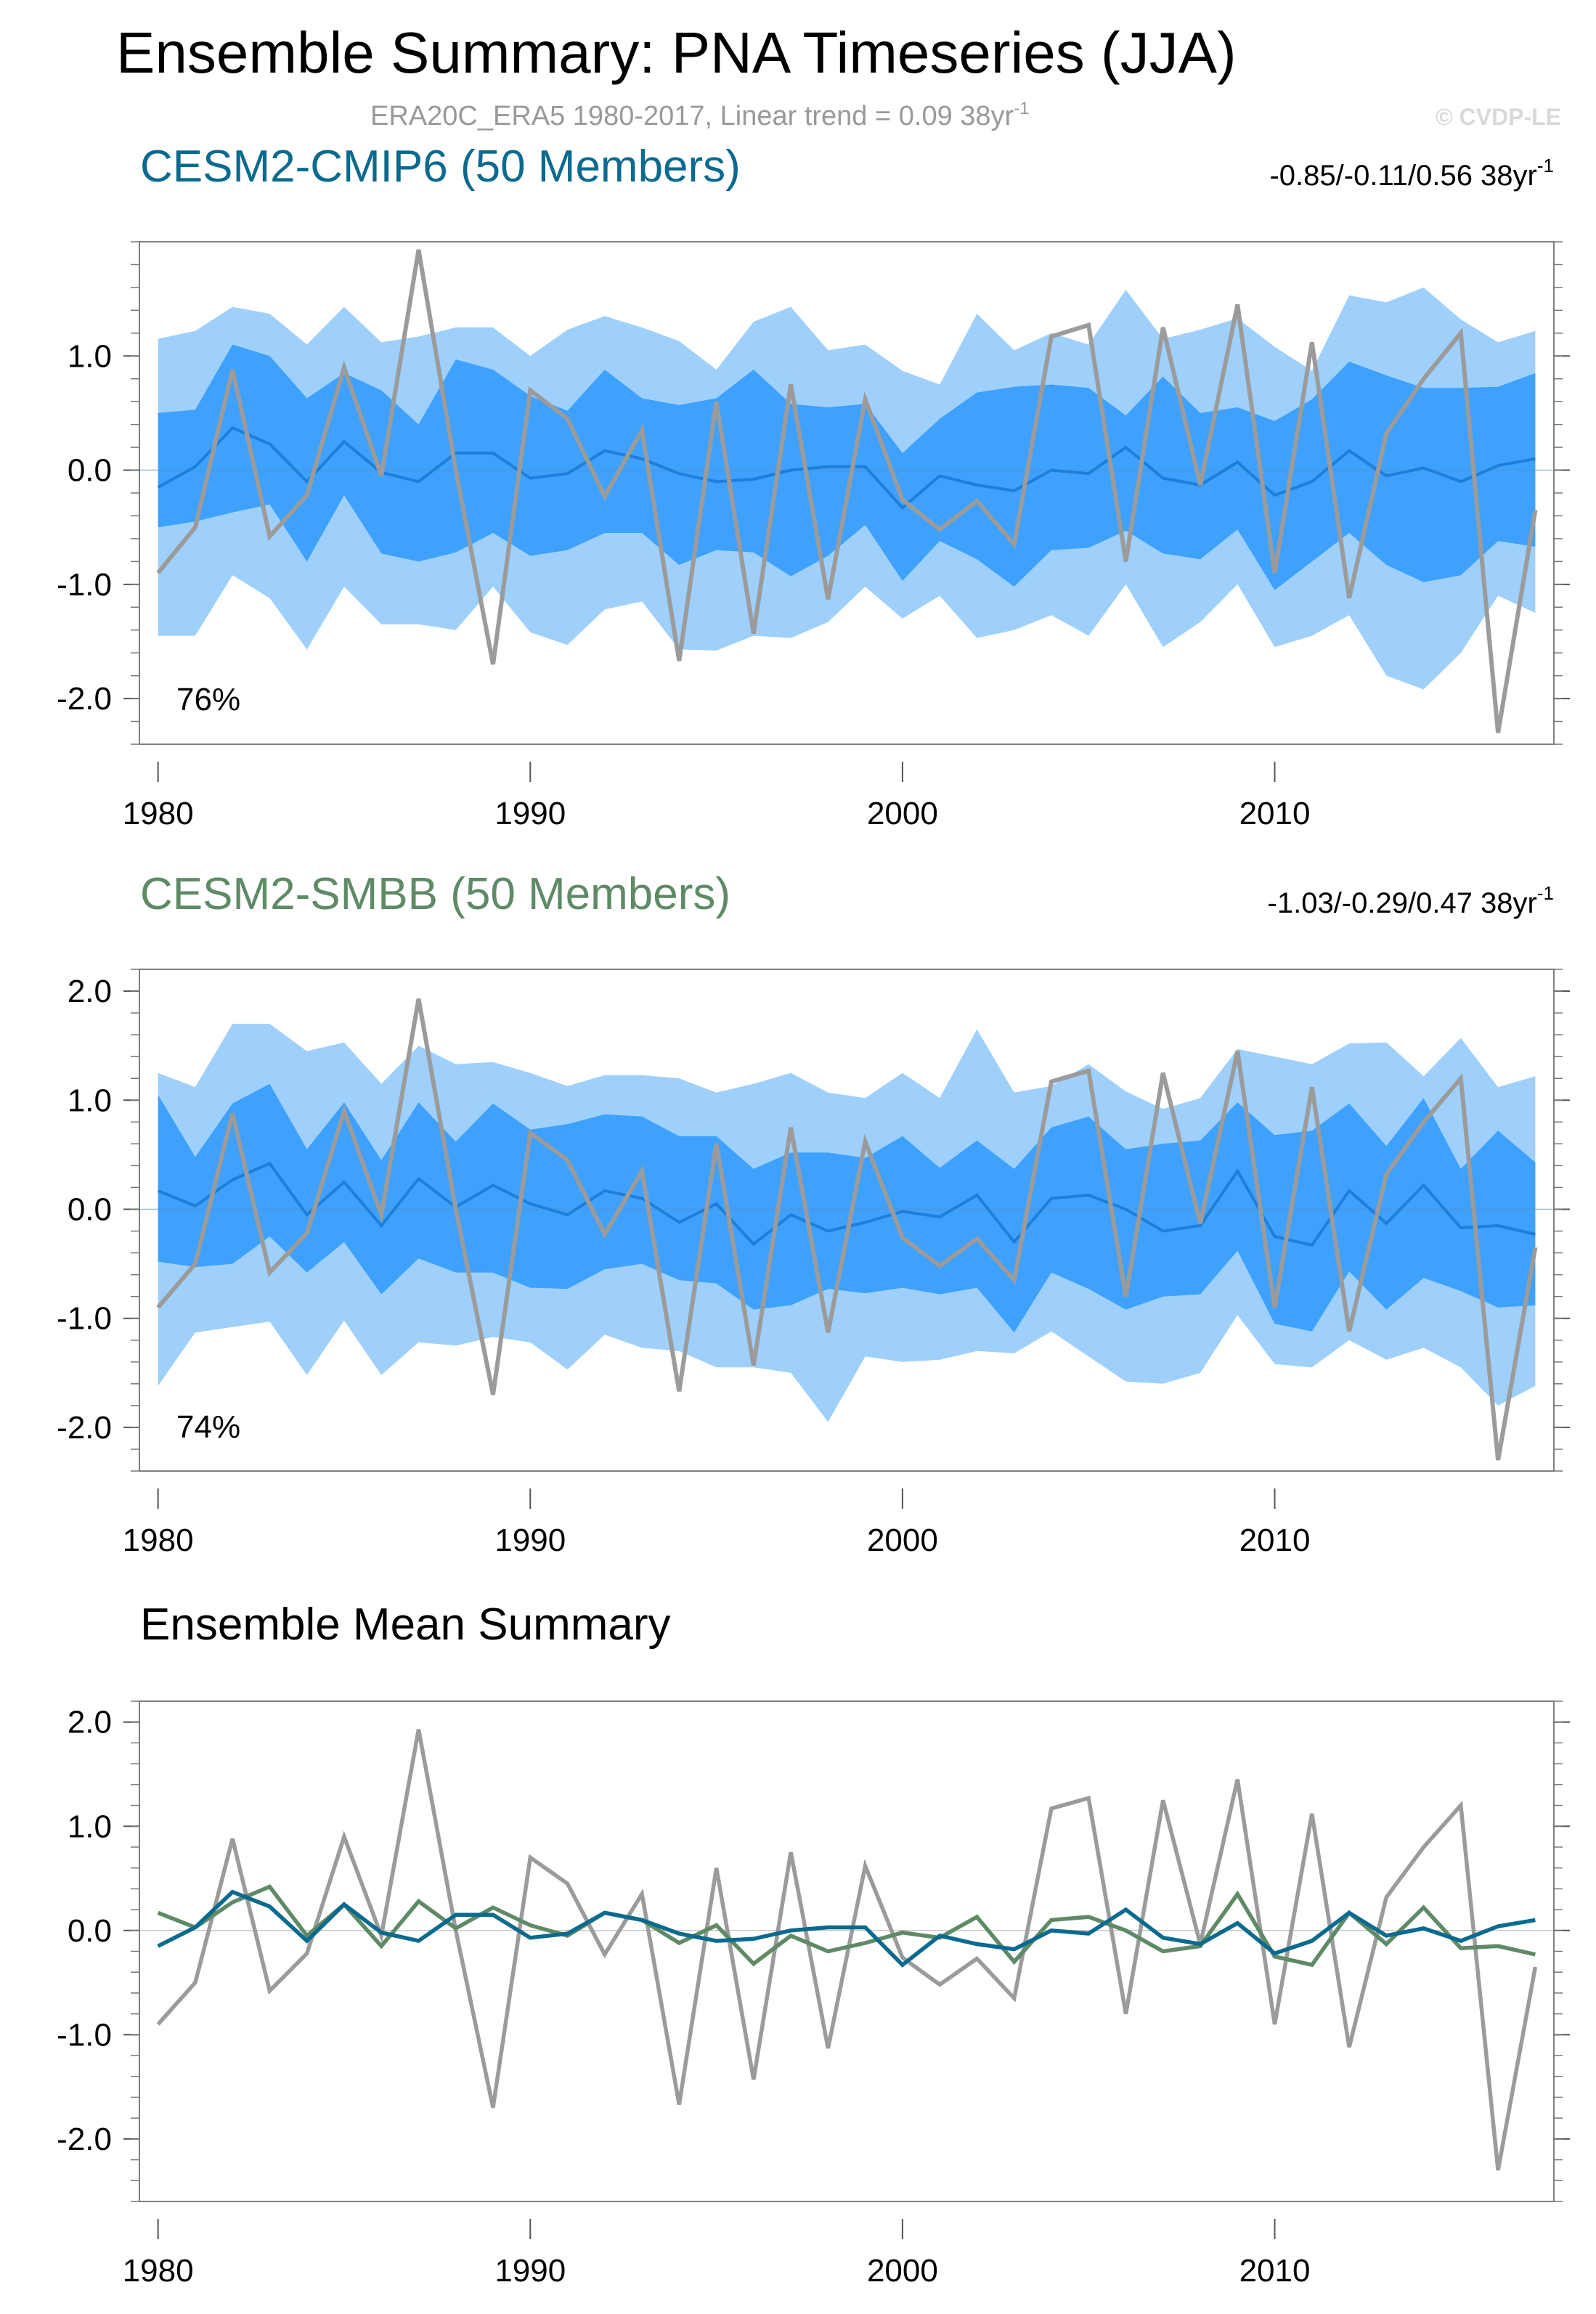  Describe the element at coordinates (208, 699) in the screenshot. I see `percent-within-range-cesm2-cmip6: 76%` at that location.